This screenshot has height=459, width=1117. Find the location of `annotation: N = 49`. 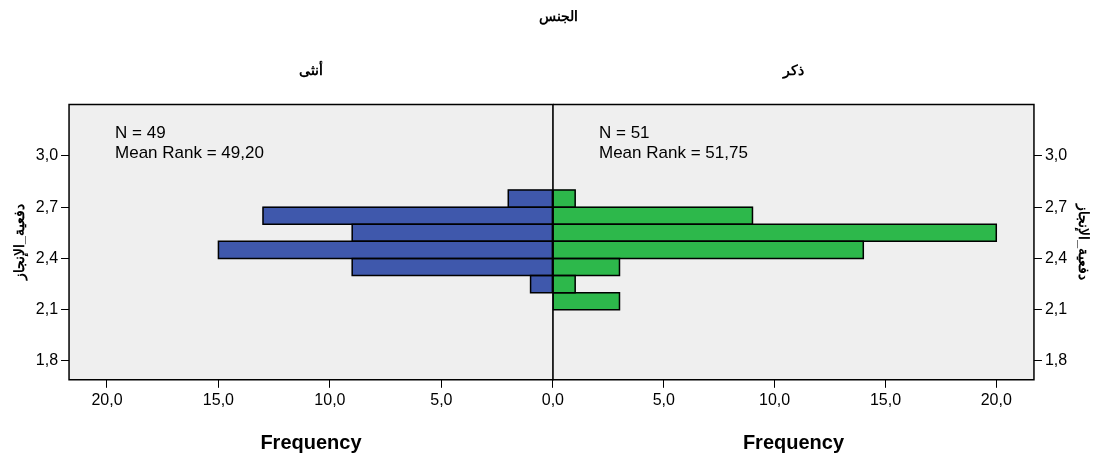

annotation: N = 49 is located at coordinates (140, 132).